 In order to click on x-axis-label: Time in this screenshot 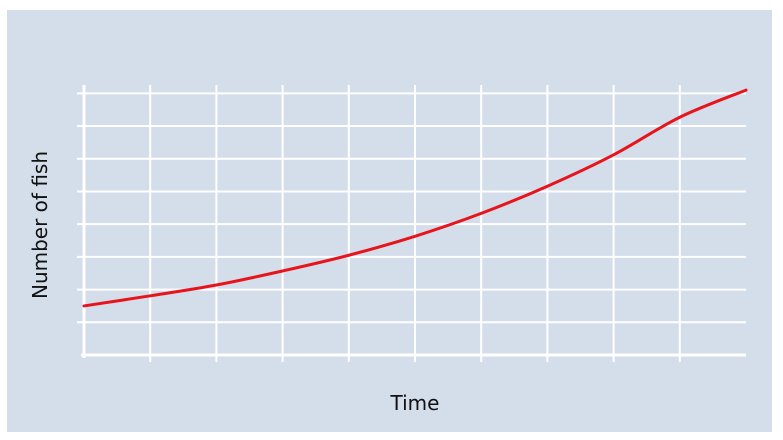, I will do `click(415, 403)`.